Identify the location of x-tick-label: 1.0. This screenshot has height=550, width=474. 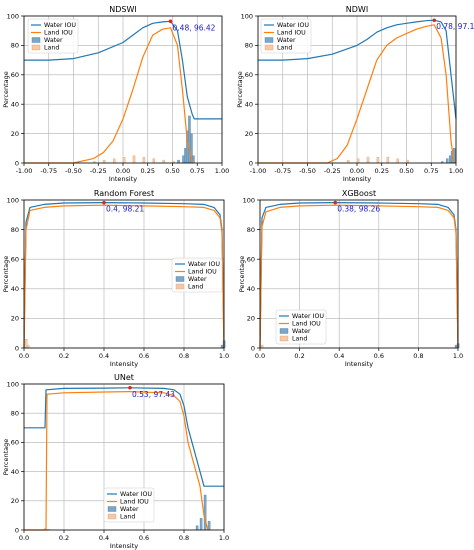
(458, 356).